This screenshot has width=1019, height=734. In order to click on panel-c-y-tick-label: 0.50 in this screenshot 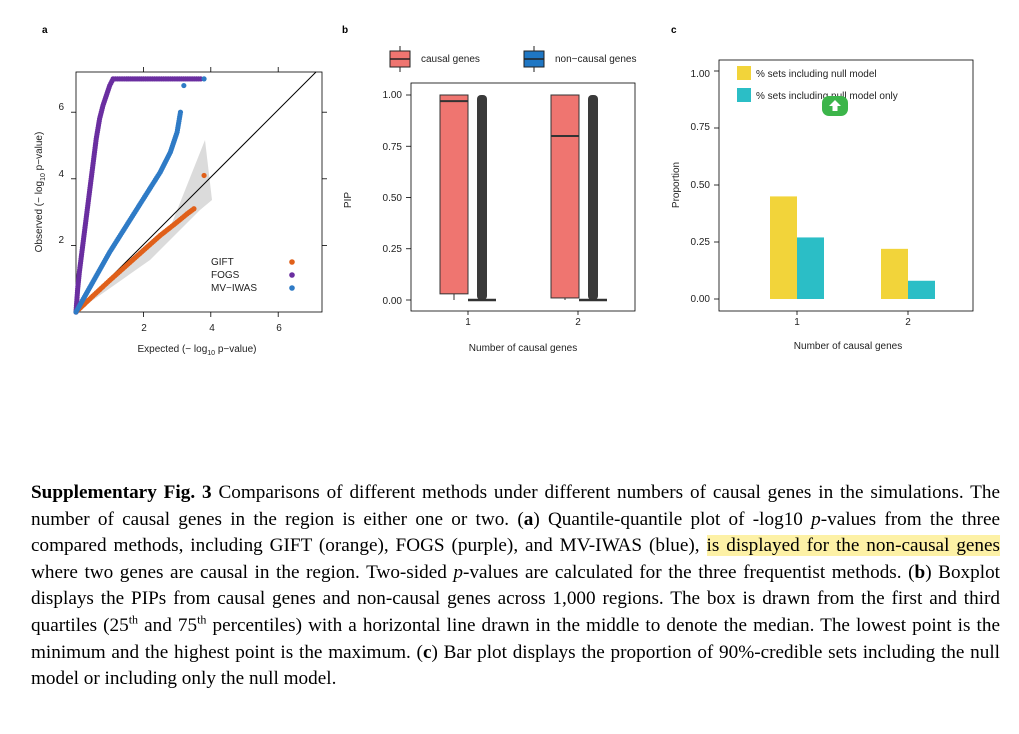, I will do `click(701, 185)`.